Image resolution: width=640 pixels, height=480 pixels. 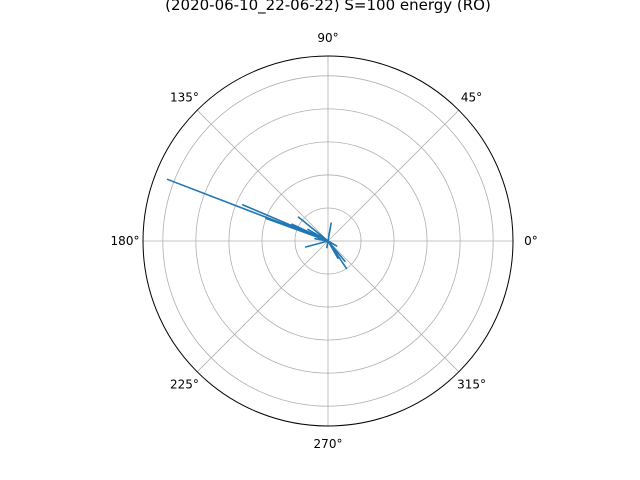 What do you see at coordinates (471, 97) in the screenshot?
I see `theta-tick-label-45: 45°` at bounding box center [471, 97].